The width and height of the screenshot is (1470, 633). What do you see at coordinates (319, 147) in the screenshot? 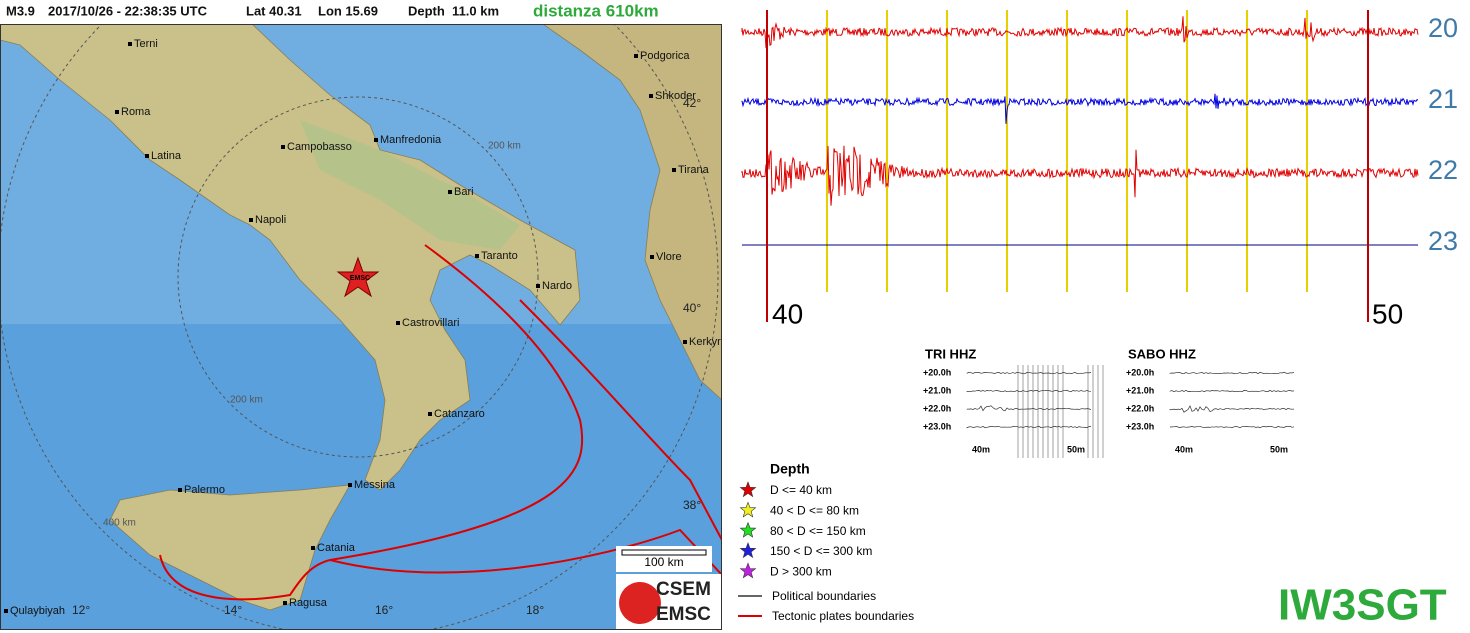
I see `city-label: Campobasso` at bounding box center [319, 147].